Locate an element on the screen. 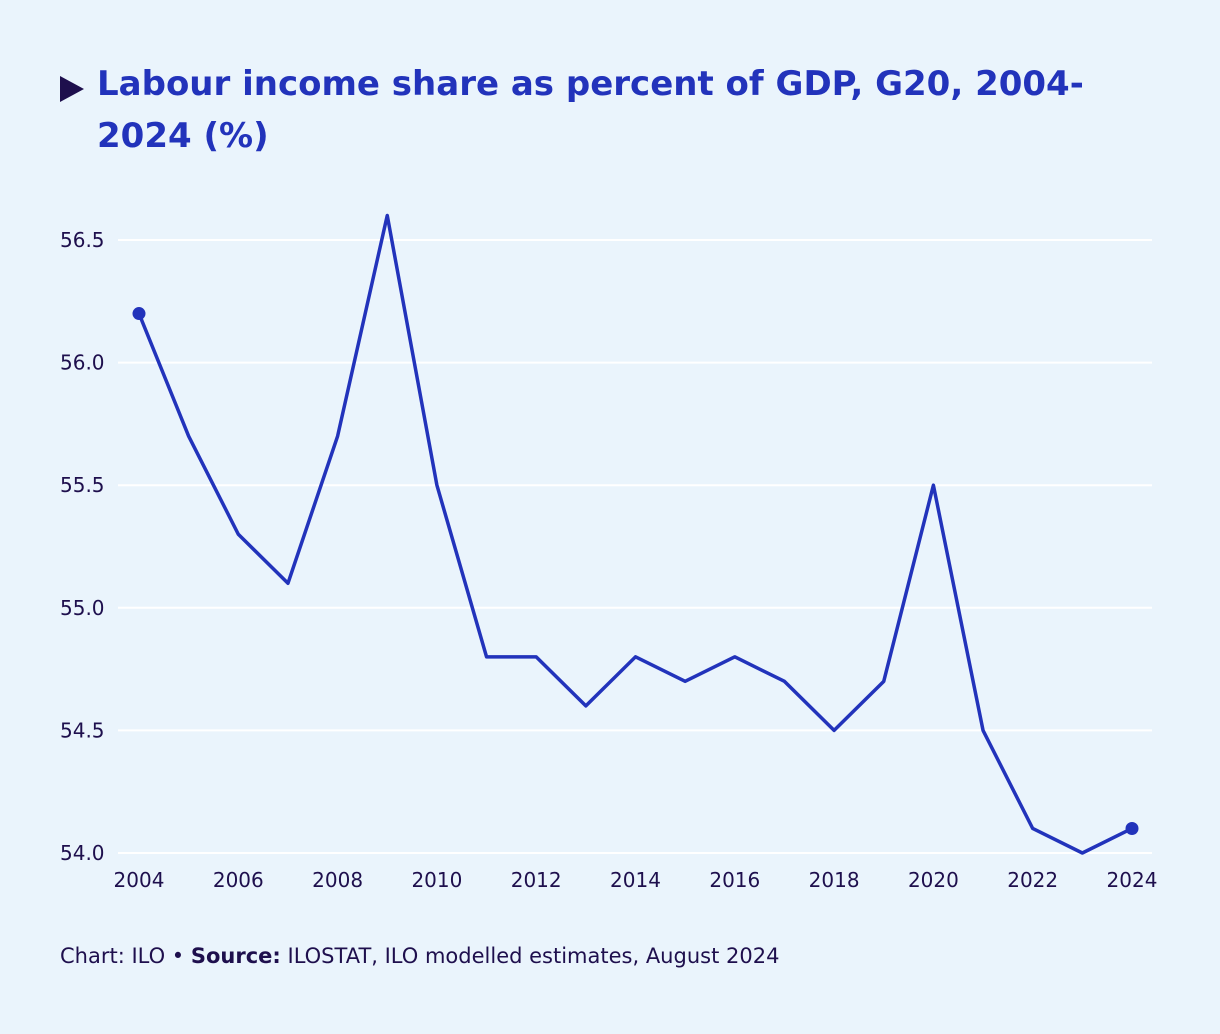  footer-credit: Chart: ILO • is located at coordinates (125, 956).